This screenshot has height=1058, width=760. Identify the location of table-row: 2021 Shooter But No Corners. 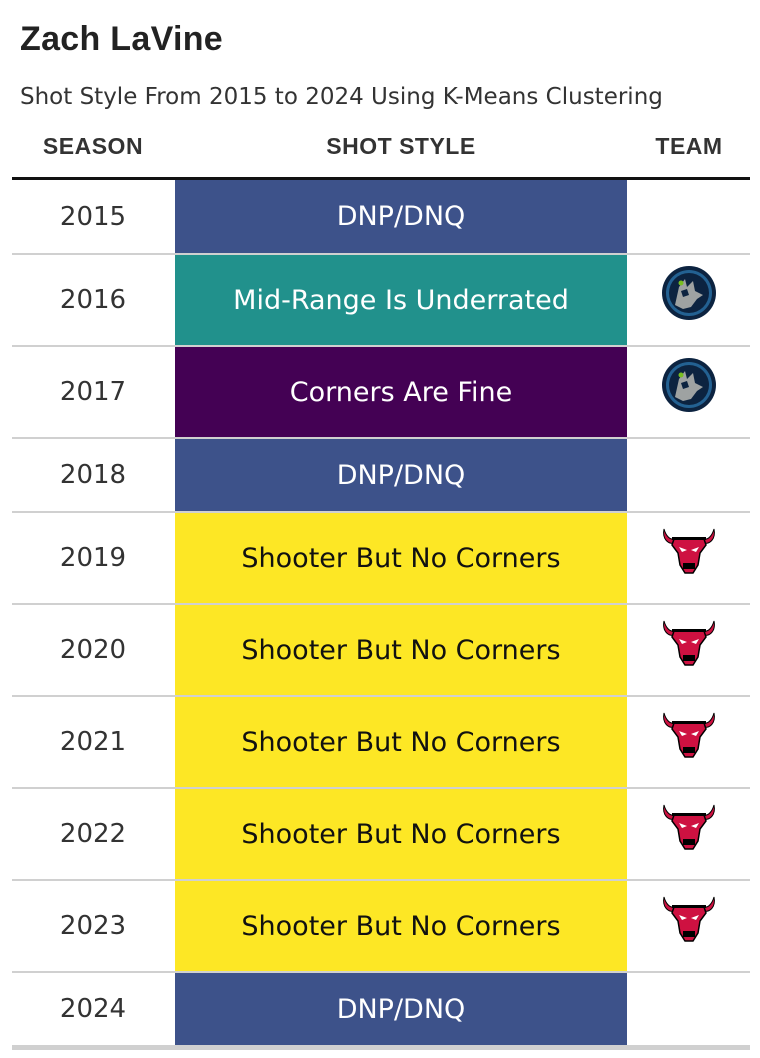
(381, 743).